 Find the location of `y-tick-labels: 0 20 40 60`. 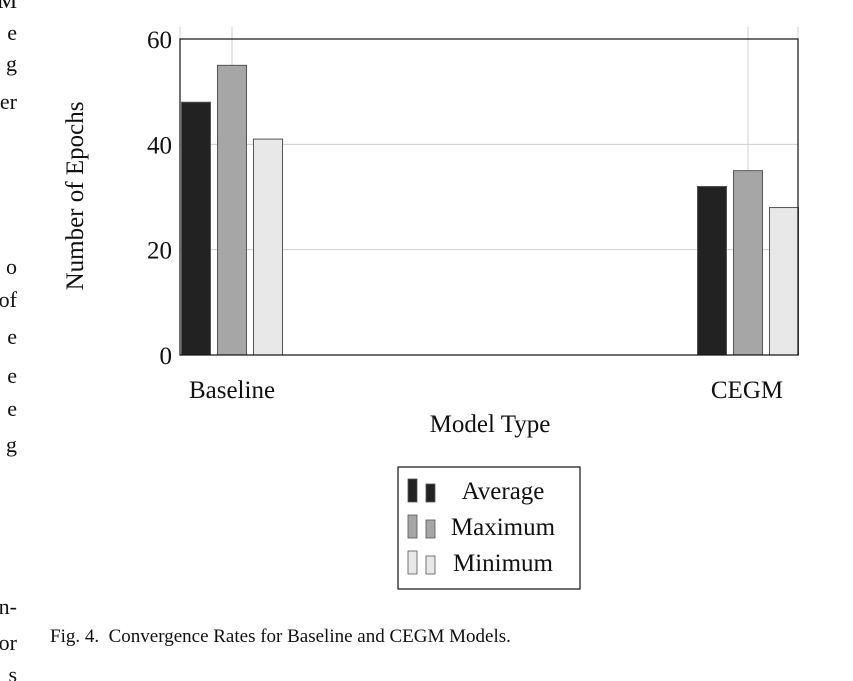

y-tick-labels: 0 20 40 60 is located at coordinates (159, 198).